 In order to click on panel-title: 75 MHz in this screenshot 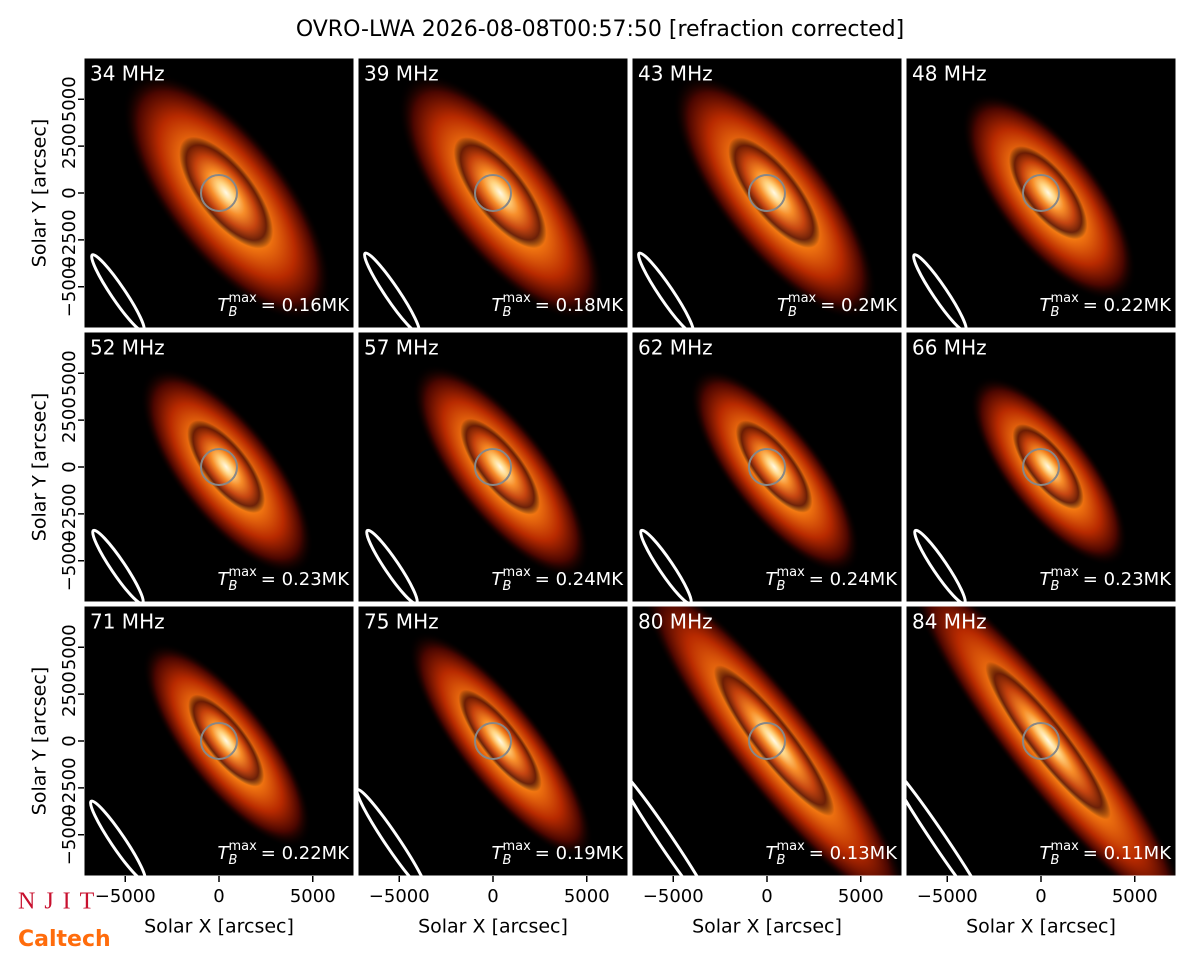, I will do `click(401, 622)`.